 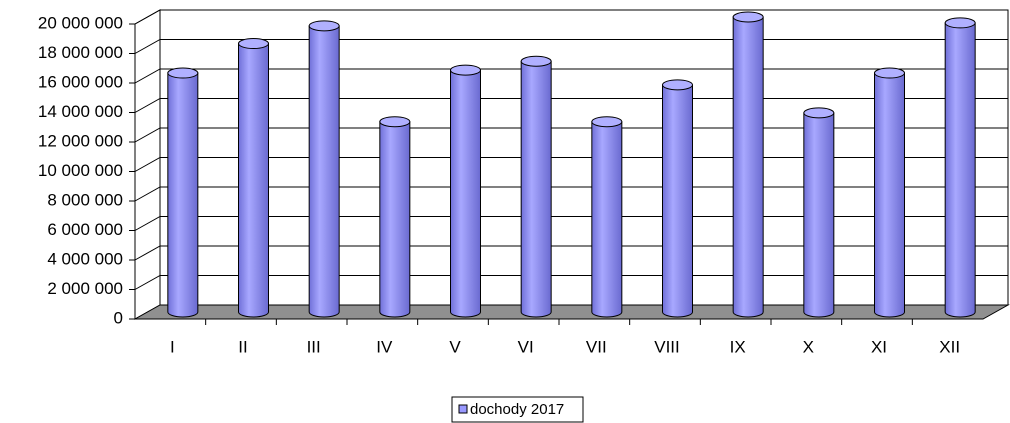 What do you see at coordinates (879, 346) in the screenshot?
I see `x-tick-label: XI` at bounding box center [879, 346].